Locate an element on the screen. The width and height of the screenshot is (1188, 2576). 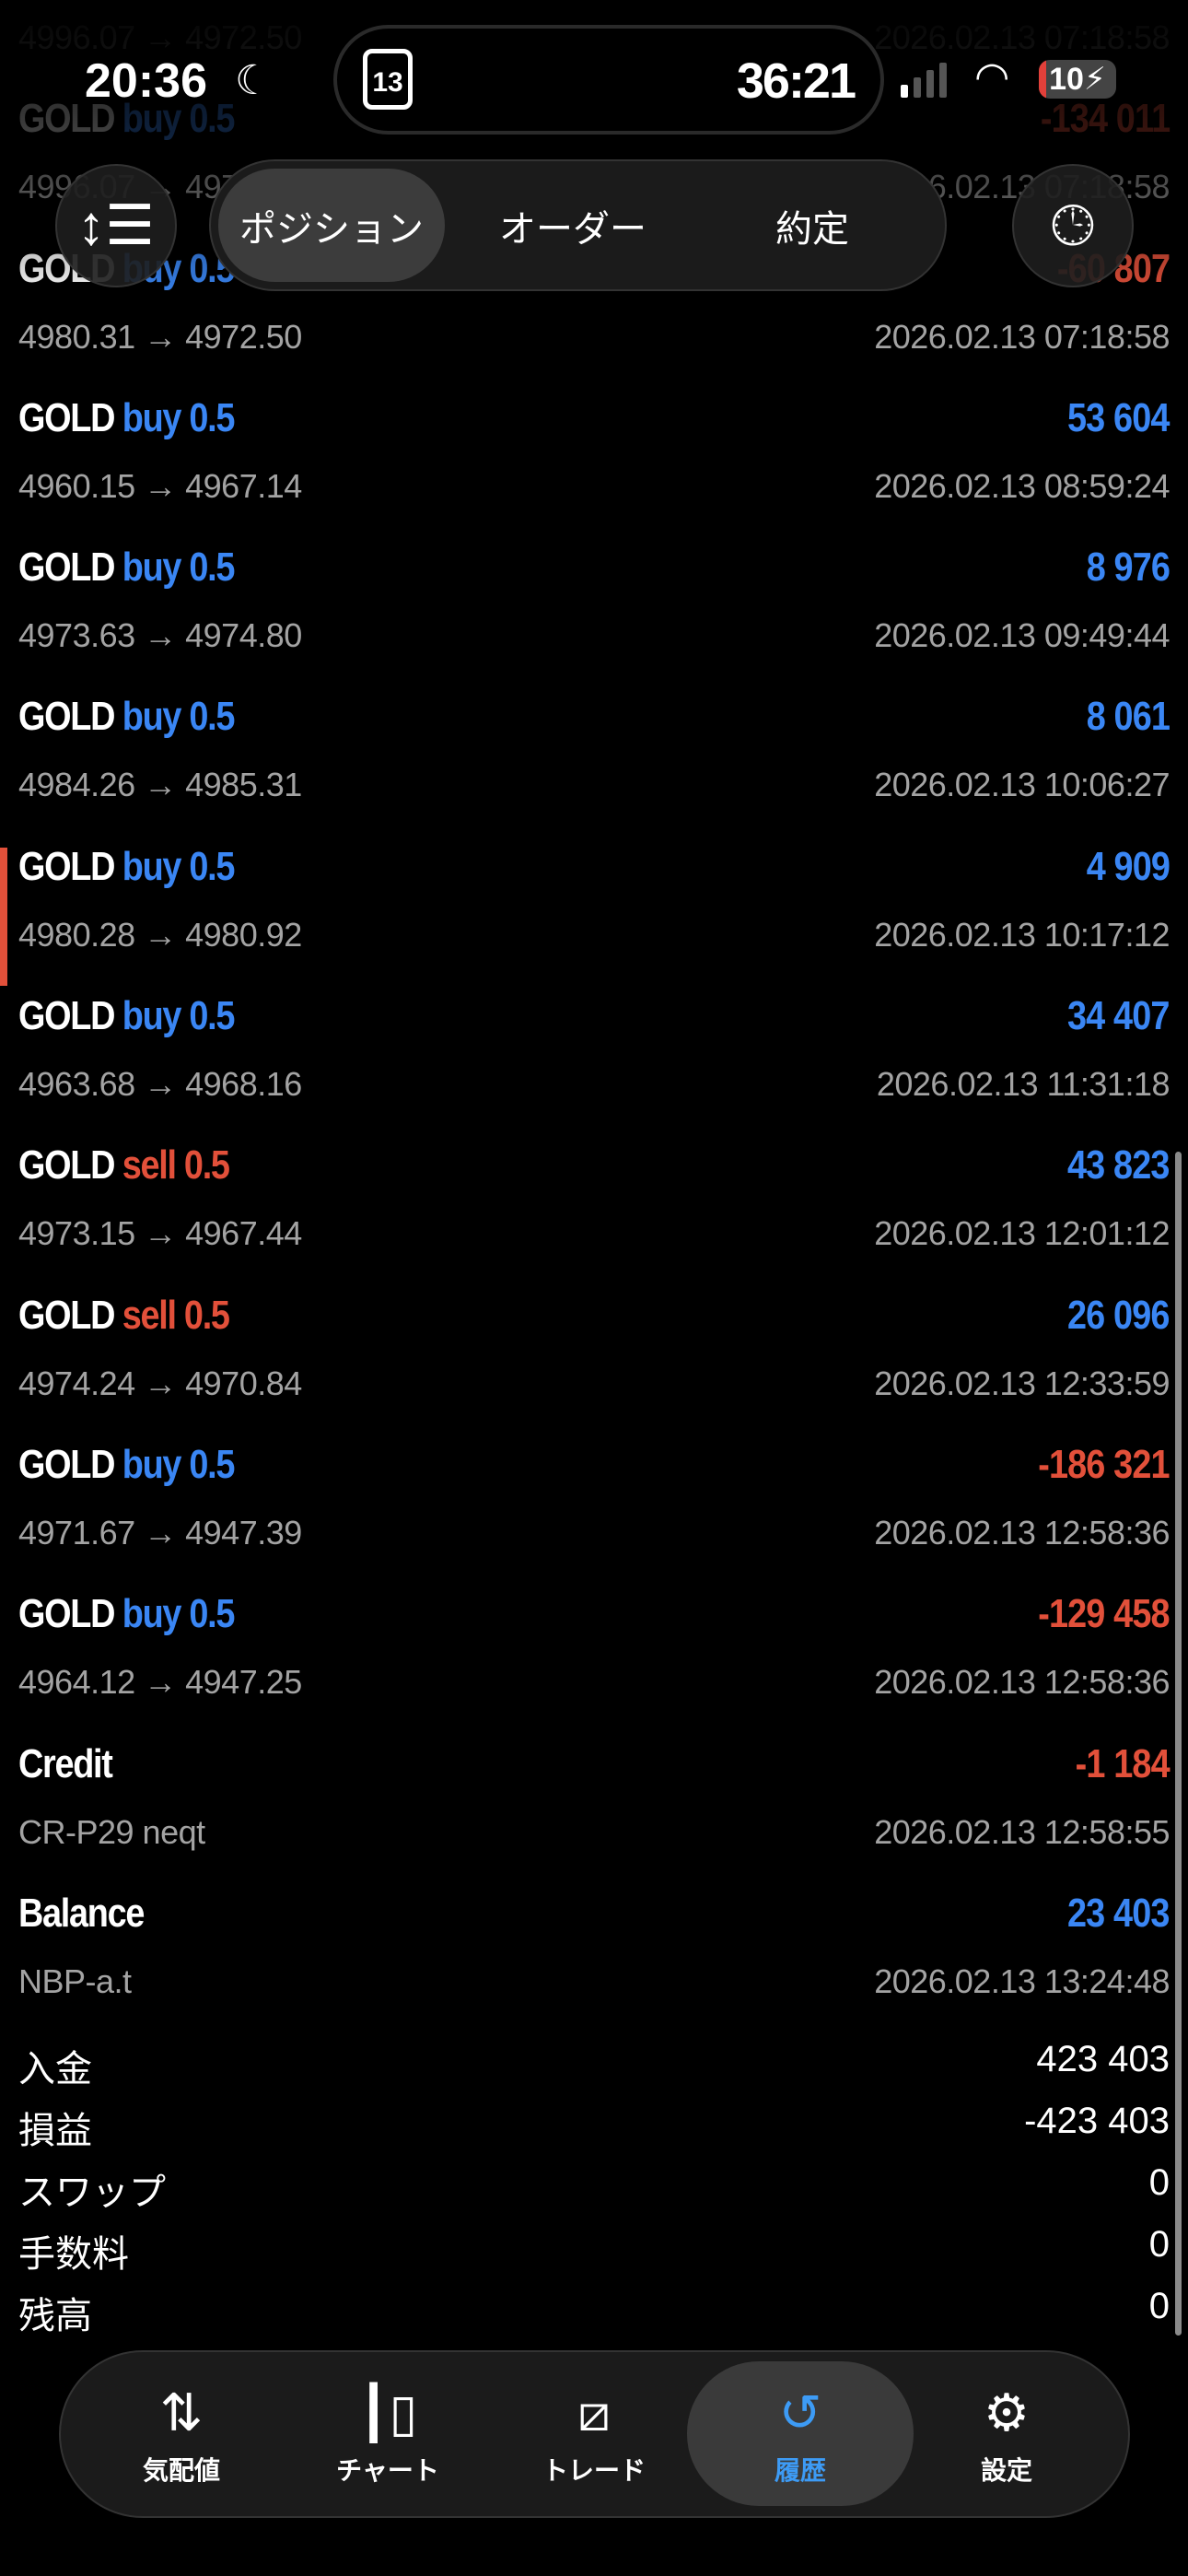
deal-symbol: Credit is located at coordinates (65, 1763).